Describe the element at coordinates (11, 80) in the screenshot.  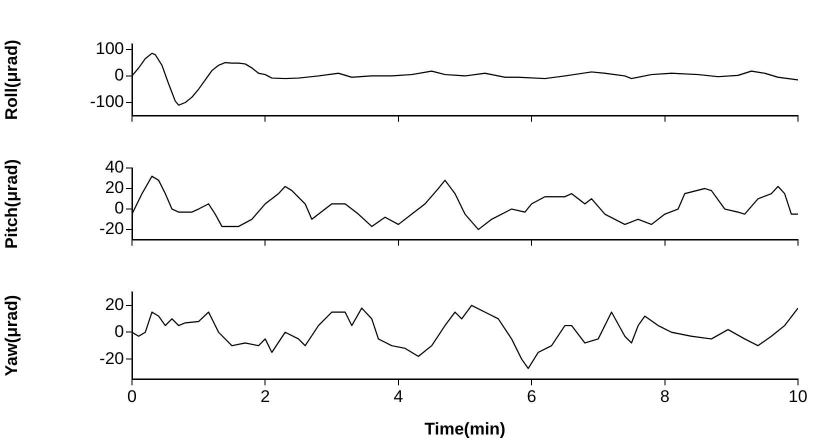
I see `y-axis-title: Roll(μrad)` at that location.